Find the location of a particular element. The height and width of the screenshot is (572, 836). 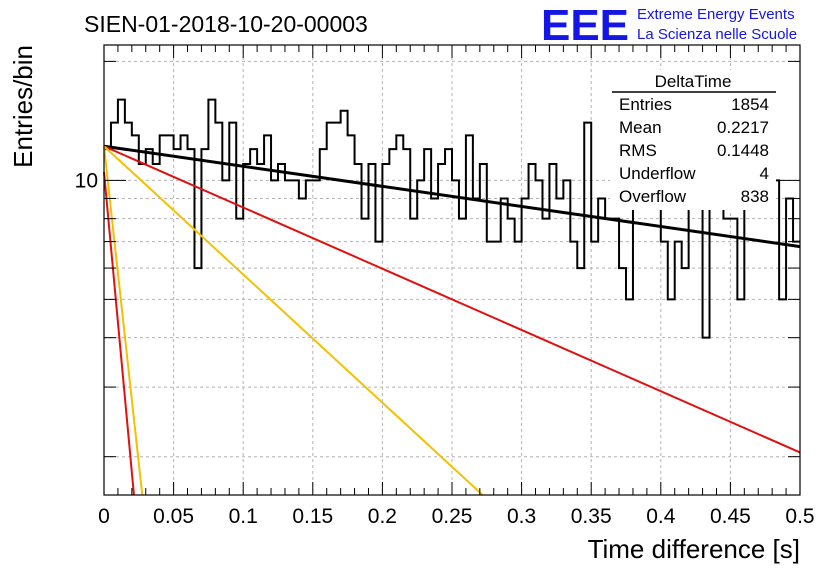

stat-value-rms: 0.1448 is located at coordinates (743, 150).